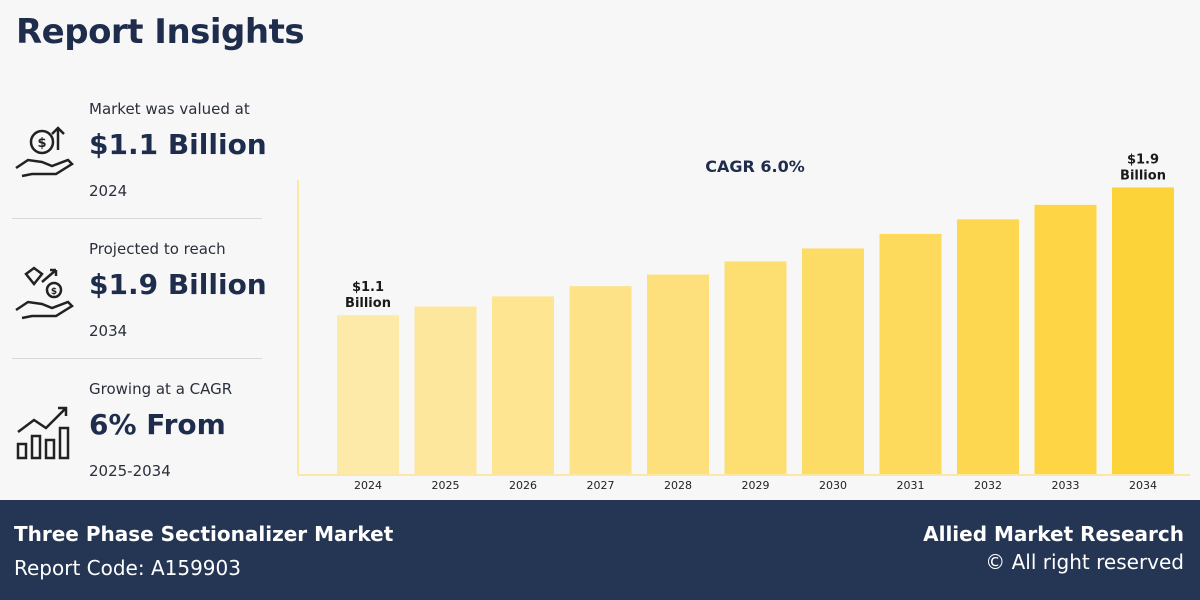 This screenshot has width=1200, height=600. I want to click on bar-2028, so click(678, 374).